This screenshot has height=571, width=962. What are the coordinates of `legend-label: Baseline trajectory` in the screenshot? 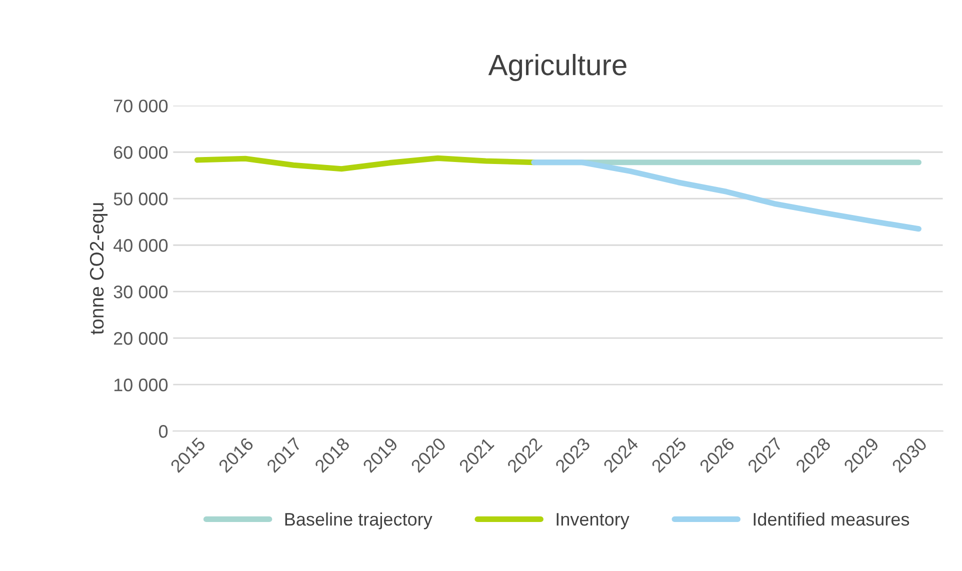 It's located at (358, 521).